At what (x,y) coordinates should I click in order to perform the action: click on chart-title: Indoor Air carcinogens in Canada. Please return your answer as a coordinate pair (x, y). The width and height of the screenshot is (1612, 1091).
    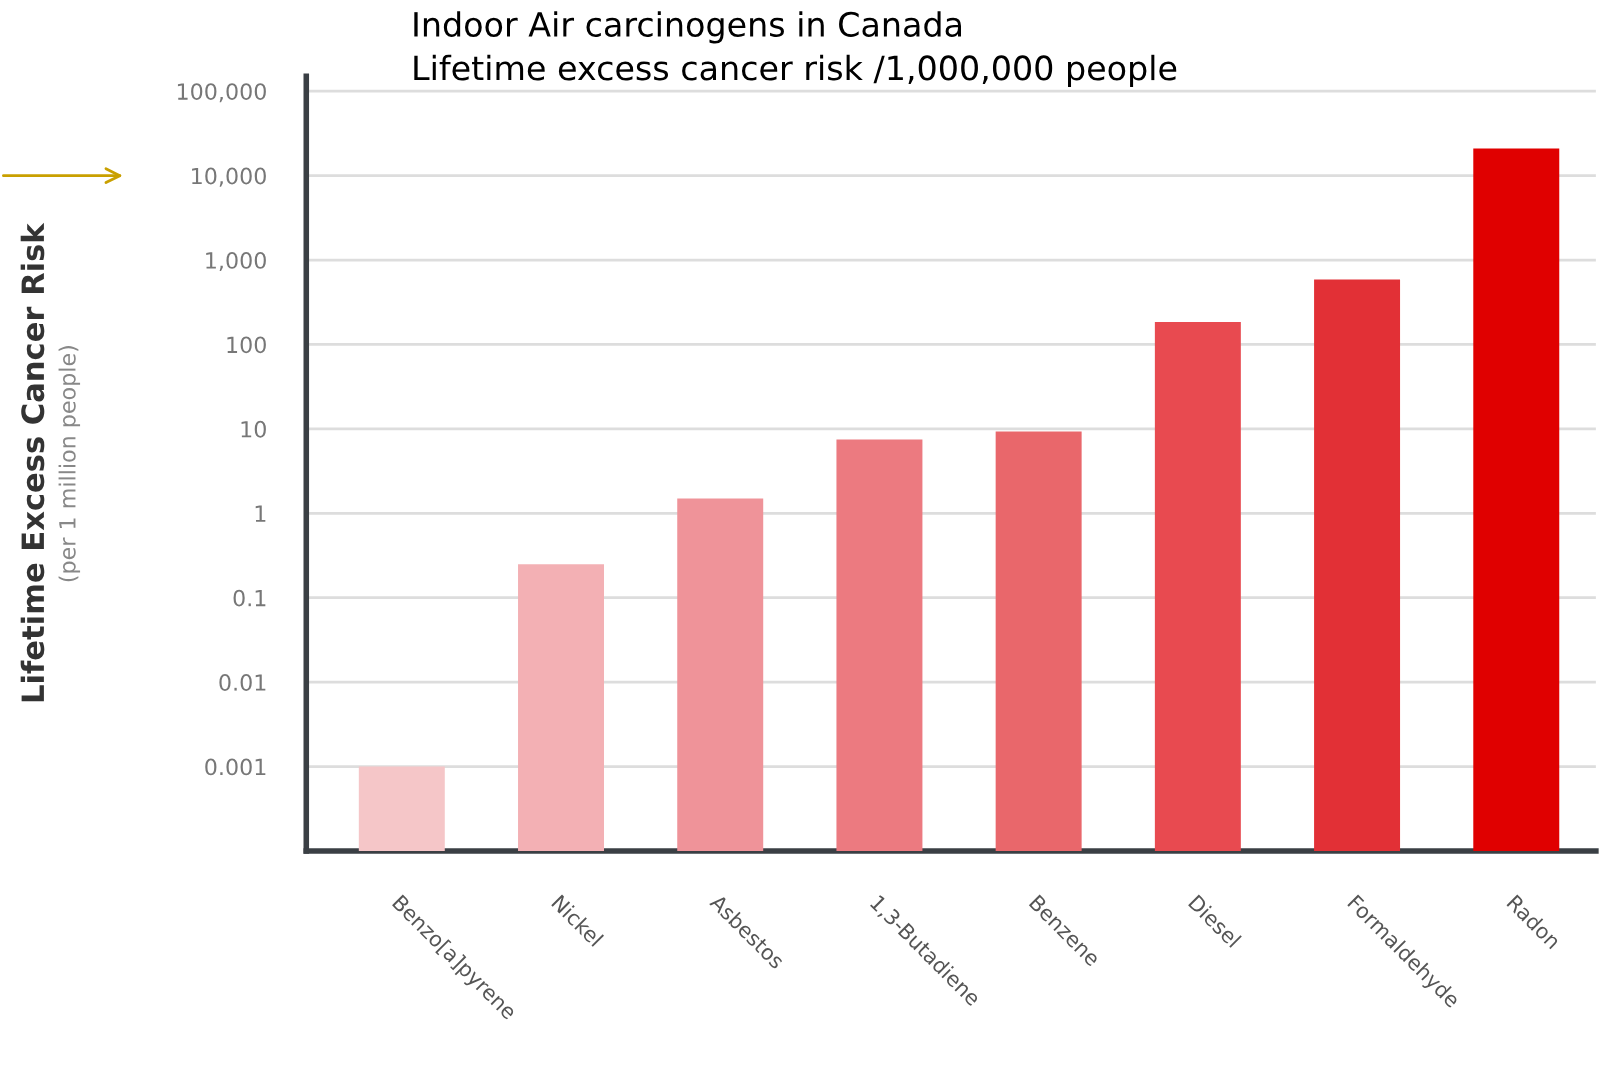
    Looking at the image, I should click on (687, 27).